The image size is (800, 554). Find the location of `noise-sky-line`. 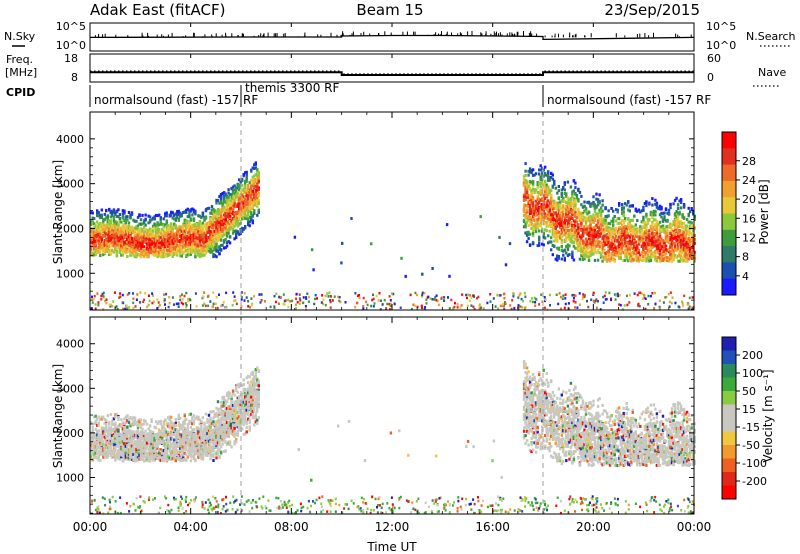

noise-sky-line is located at coordinates (392, 37).